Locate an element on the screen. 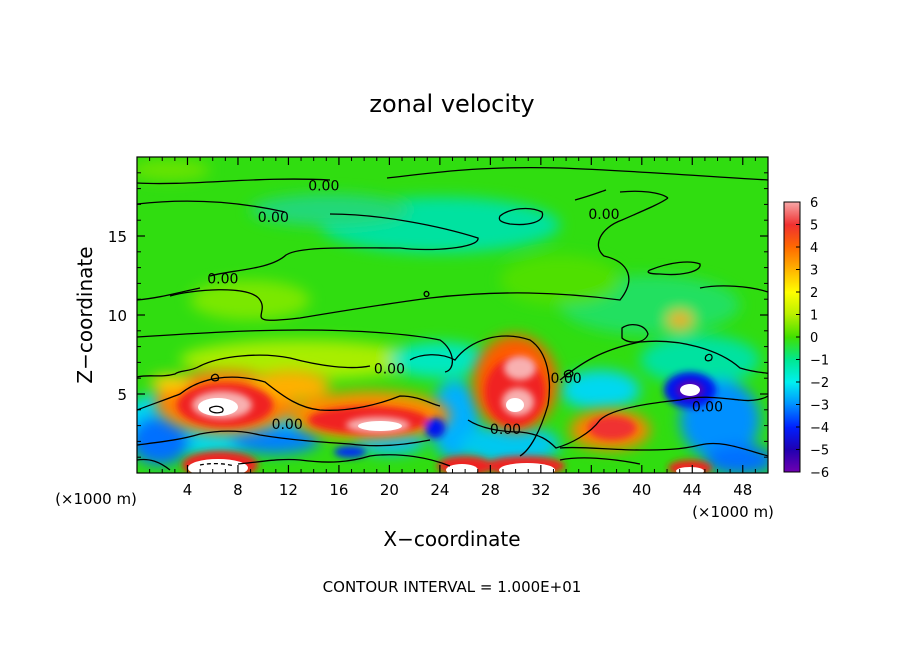 The width and height of the screenshot is (904, 654). x-tick-label: 44 is located at coordinates (692, 490).